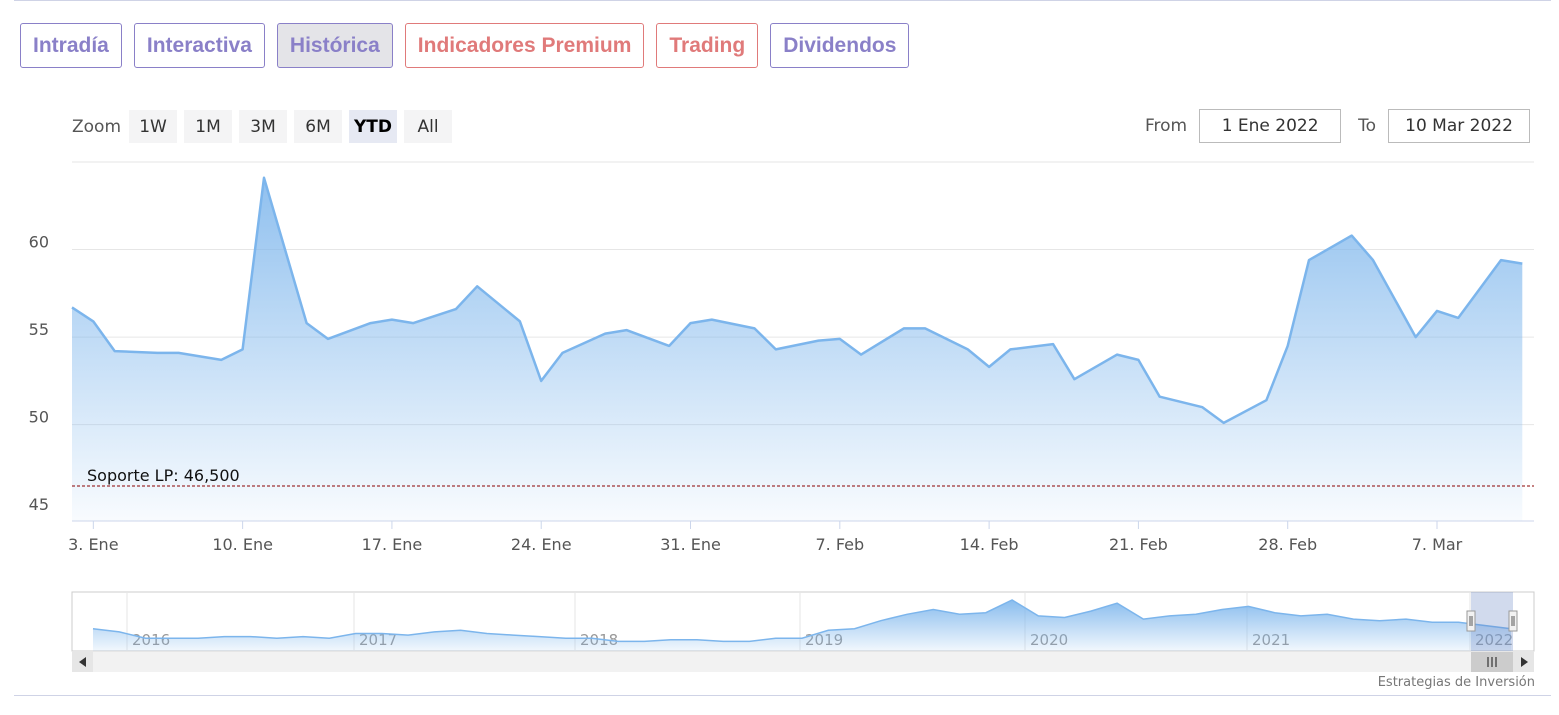  I want to click on scrollbar-left-button, so click(82, 662).